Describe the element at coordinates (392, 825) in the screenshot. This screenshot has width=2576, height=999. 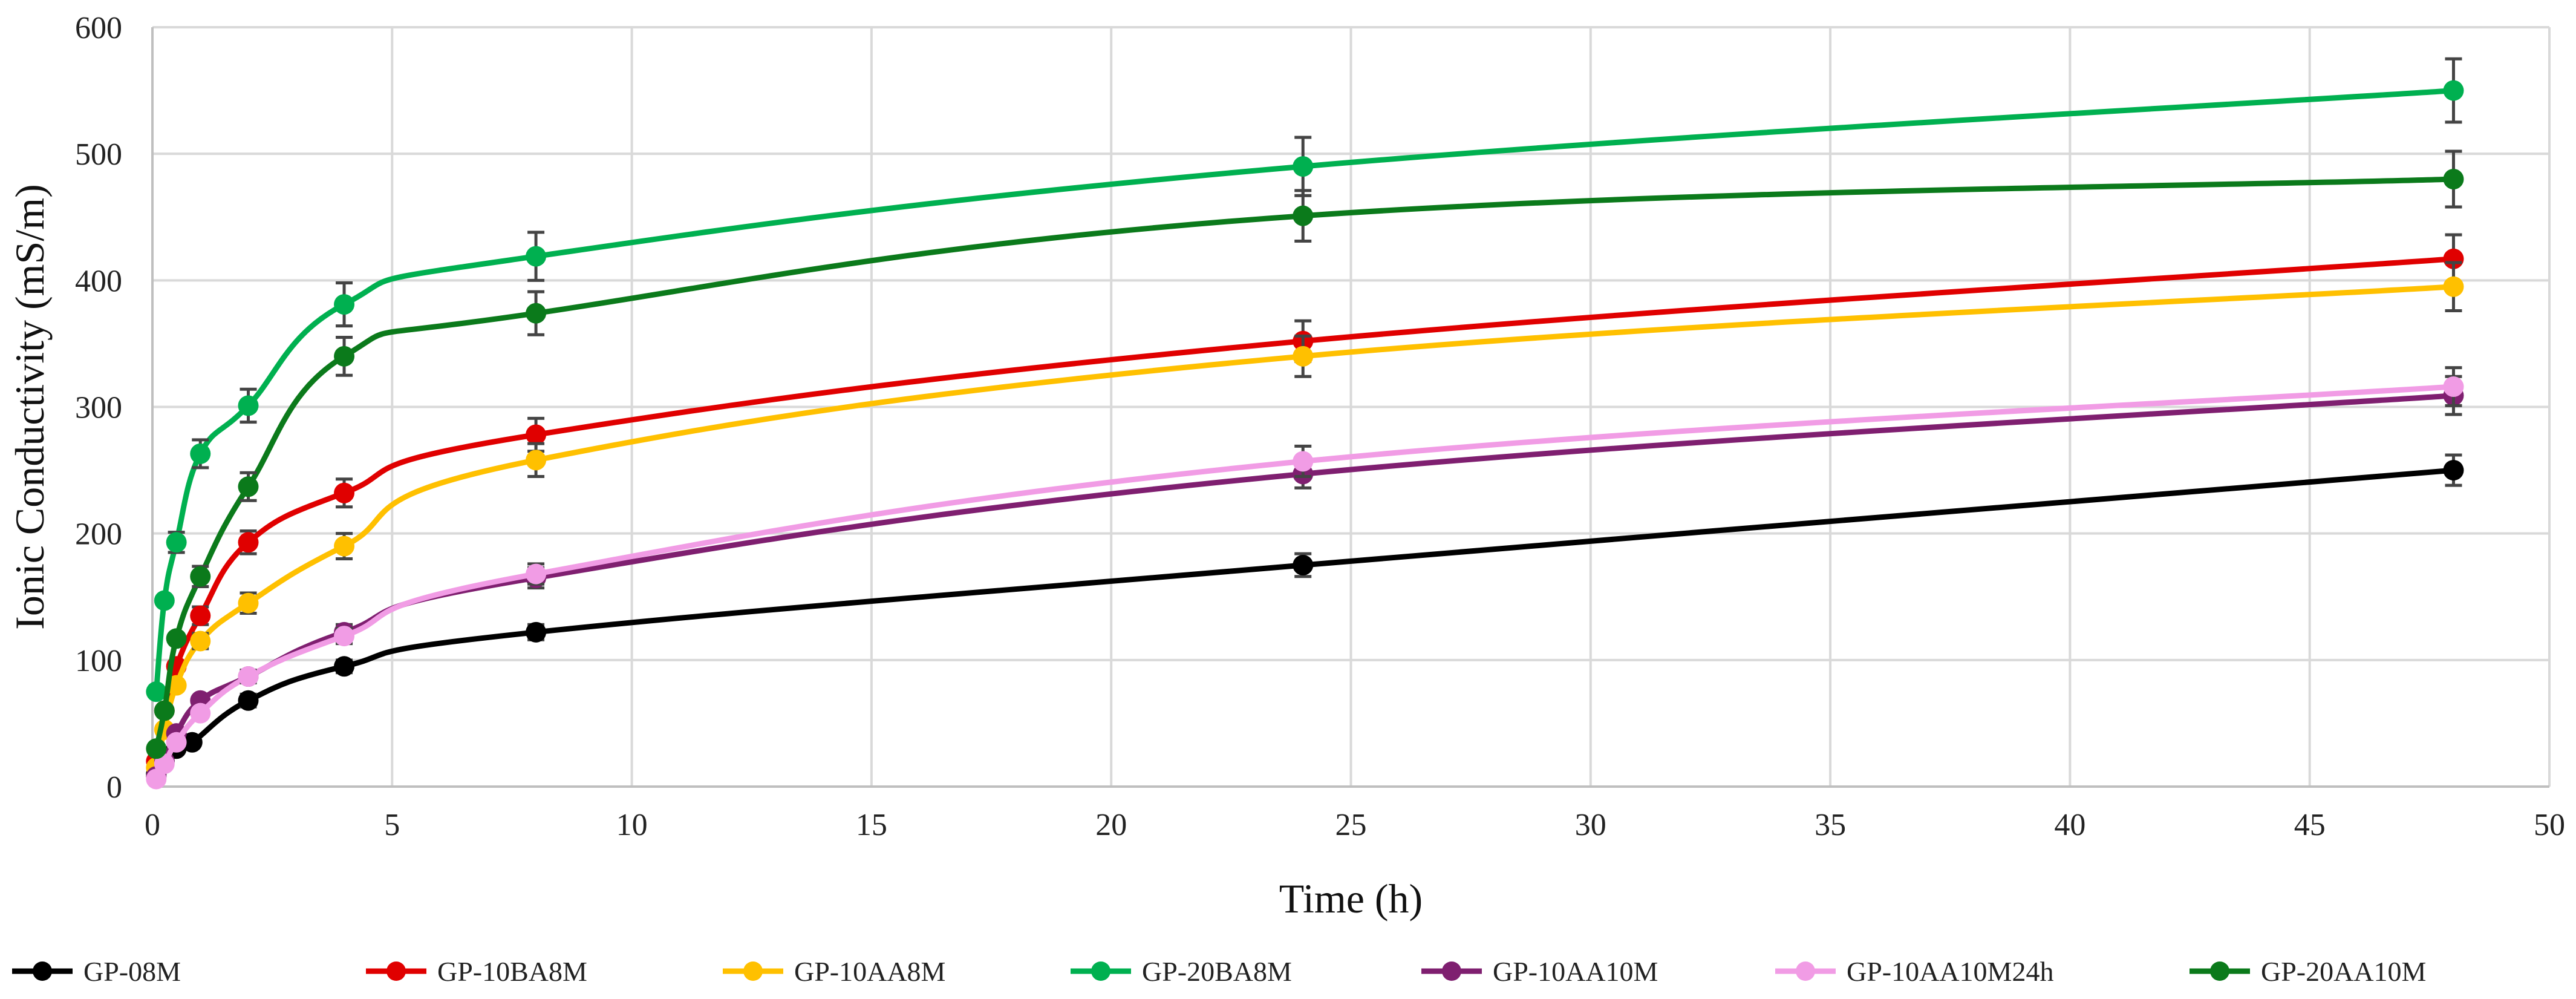
I see `x-tick-label: 5` at that location.